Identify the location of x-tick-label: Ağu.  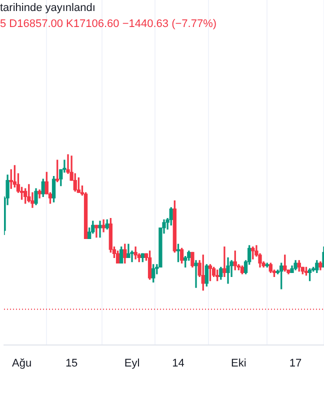
(22, 363).